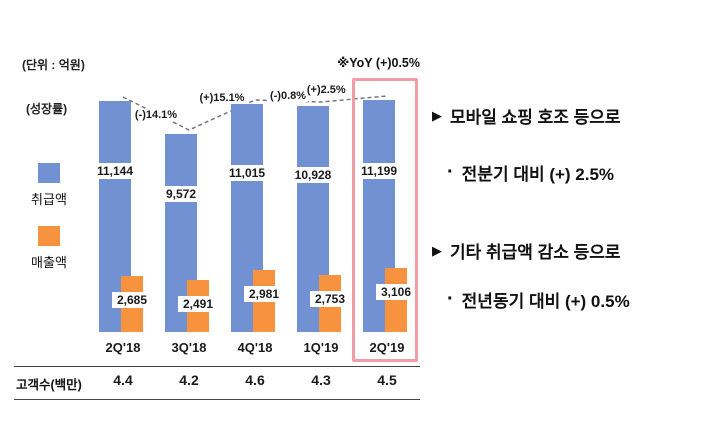 The height and width of the screenshot is (435, 720). I want to click on insight-heading-other: ▶ 기타 취급액 감소 등으로, so click(526, 250).